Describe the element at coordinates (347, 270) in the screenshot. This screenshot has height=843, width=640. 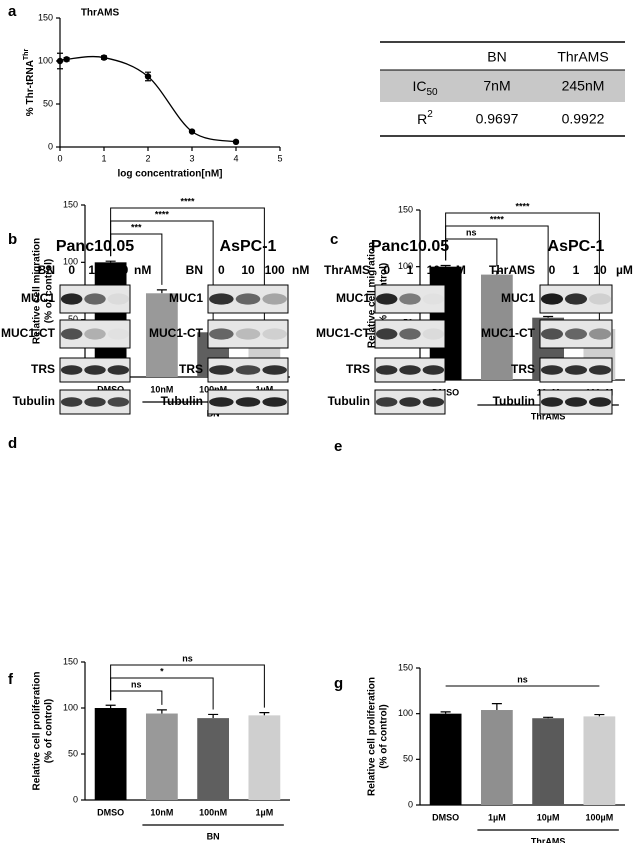
I see `treatment-label: ThrAMS` at that location.